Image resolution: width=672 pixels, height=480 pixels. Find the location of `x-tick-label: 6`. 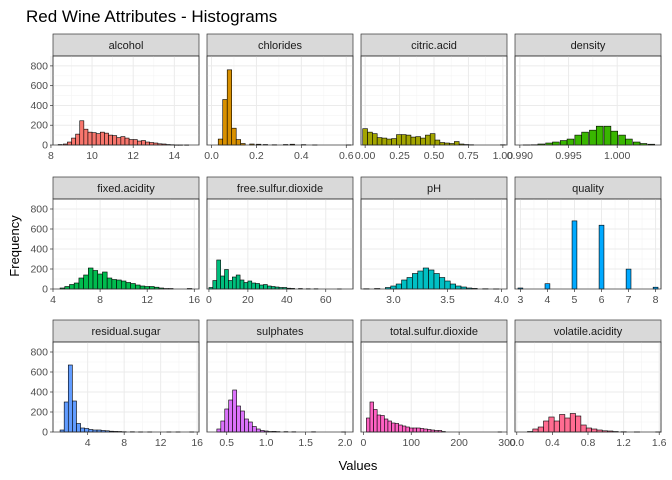

x-tick-label: 6 is located at coordinates (602, 300).